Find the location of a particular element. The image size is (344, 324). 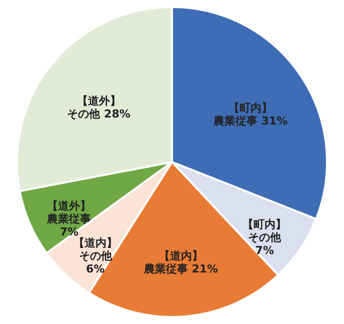

data-label: 7% is located at coordinates (264, 250).